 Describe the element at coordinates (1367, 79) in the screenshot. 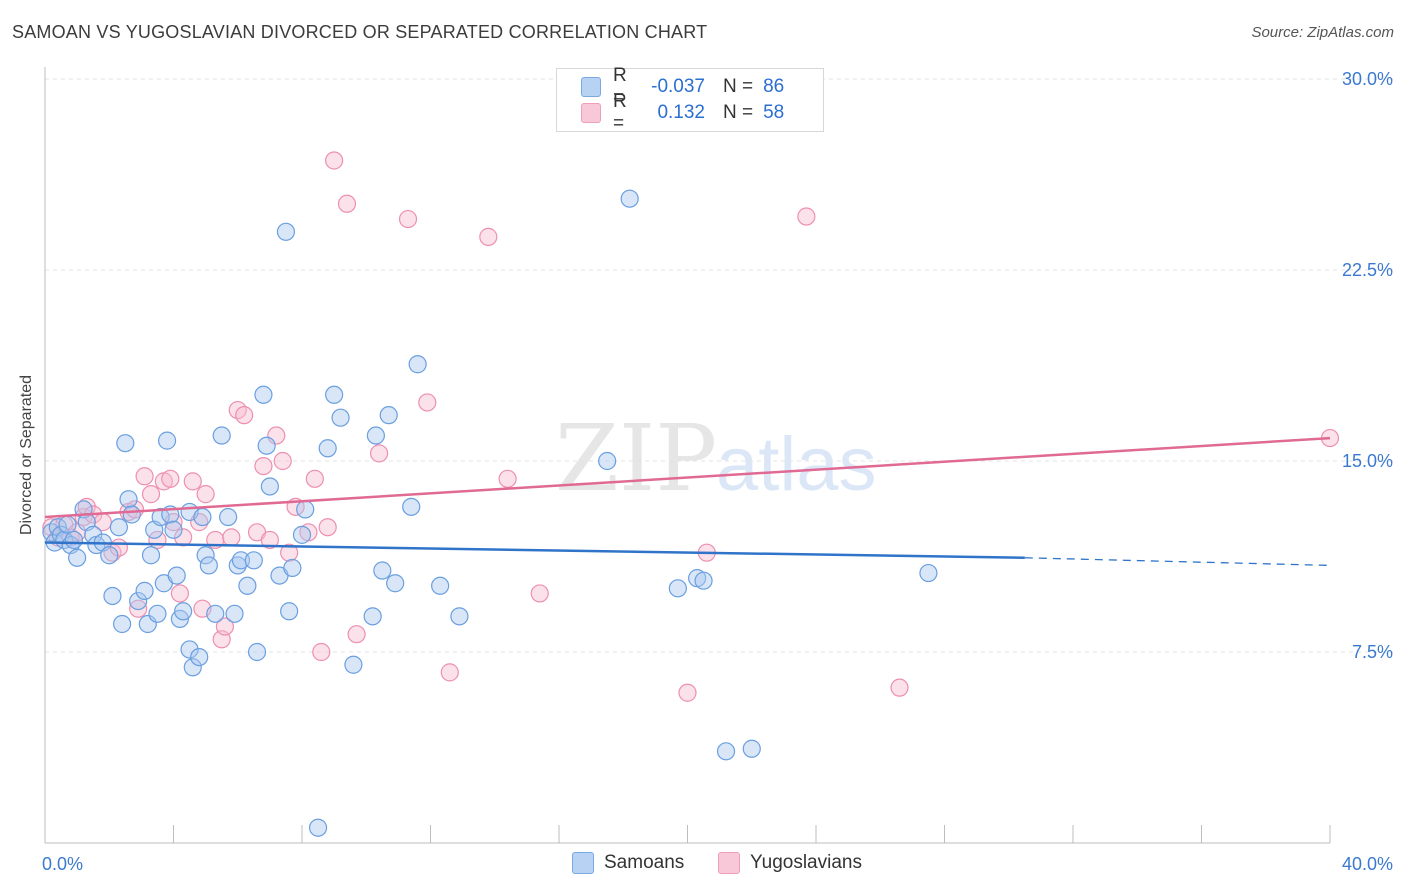

I see `y-tick-label: 30.0%` at that location.